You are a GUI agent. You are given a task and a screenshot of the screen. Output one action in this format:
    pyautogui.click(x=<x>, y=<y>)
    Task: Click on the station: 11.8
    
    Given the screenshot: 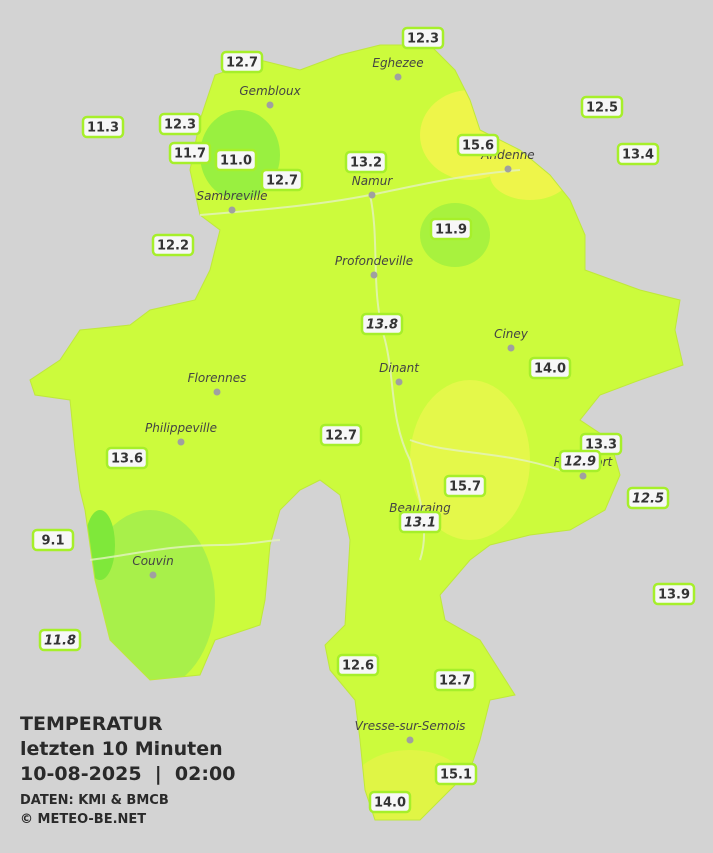 What is the action you would take?
    pyautogui.click(x=60, y=640)
    